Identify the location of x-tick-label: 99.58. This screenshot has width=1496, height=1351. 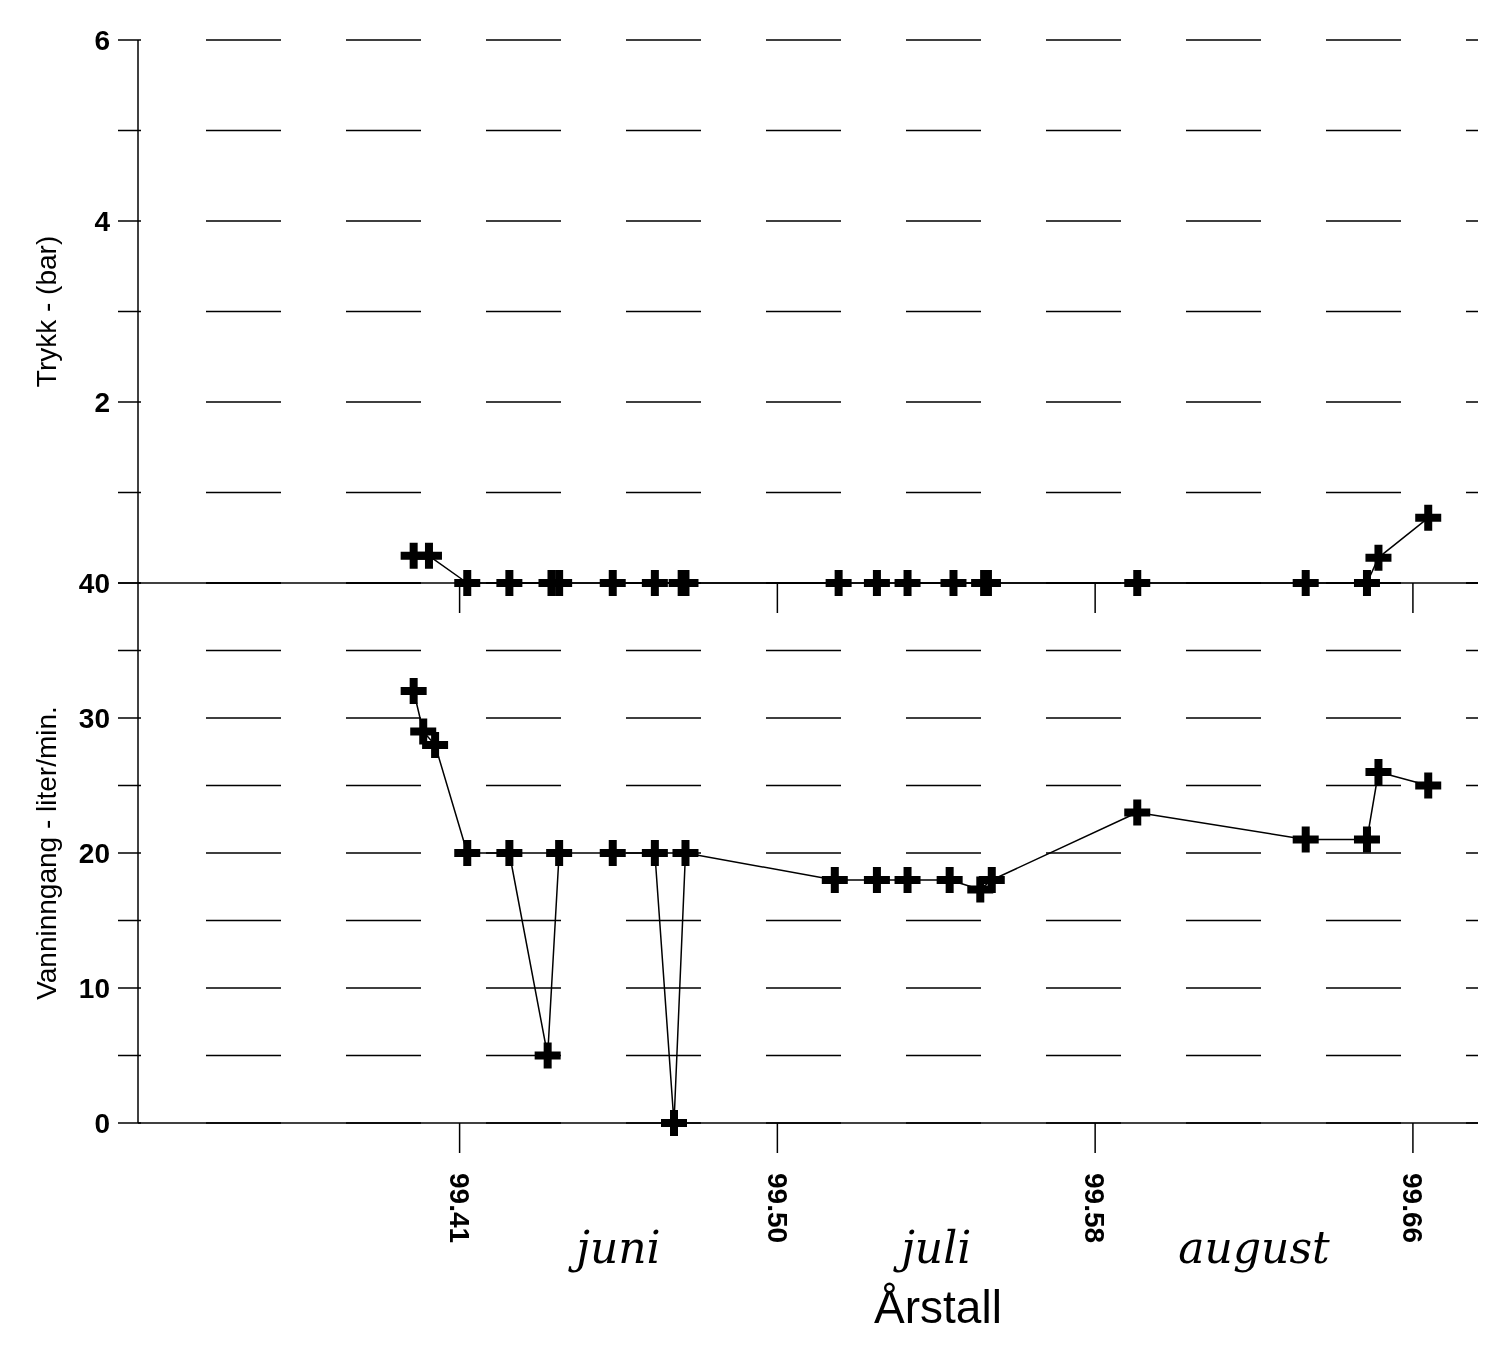
(1095, 1208).